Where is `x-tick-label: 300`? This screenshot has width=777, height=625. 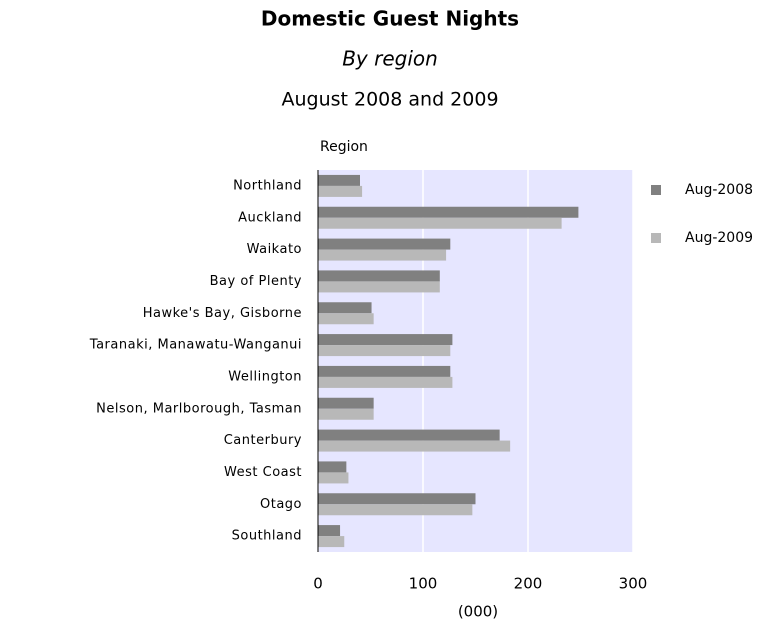
x-tick-label: 300 is located at coordinates (633, 584).